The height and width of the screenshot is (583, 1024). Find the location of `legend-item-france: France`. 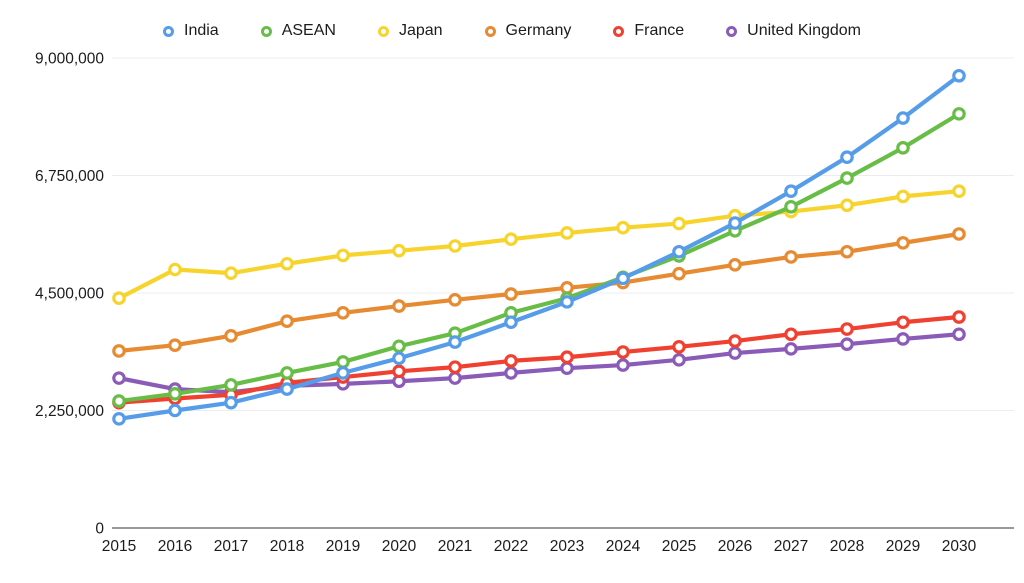

legend-item-france: France is located at coordinates (648, 31).